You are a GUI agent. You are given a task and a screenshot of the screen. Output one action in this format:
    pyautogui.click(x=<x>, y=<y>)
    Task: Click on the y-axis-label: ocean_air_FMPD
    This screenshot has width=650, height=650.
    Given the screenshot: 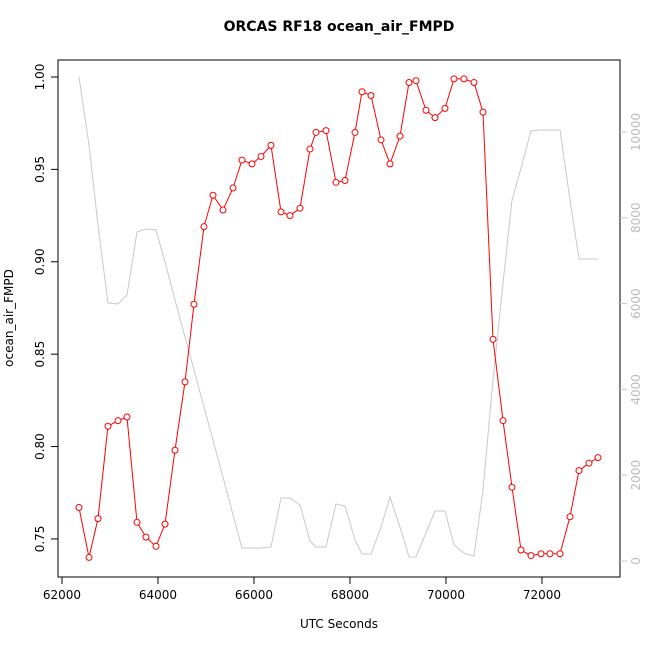 What is the action you would take?
    pyautogui.click(x=9, y=318)
    